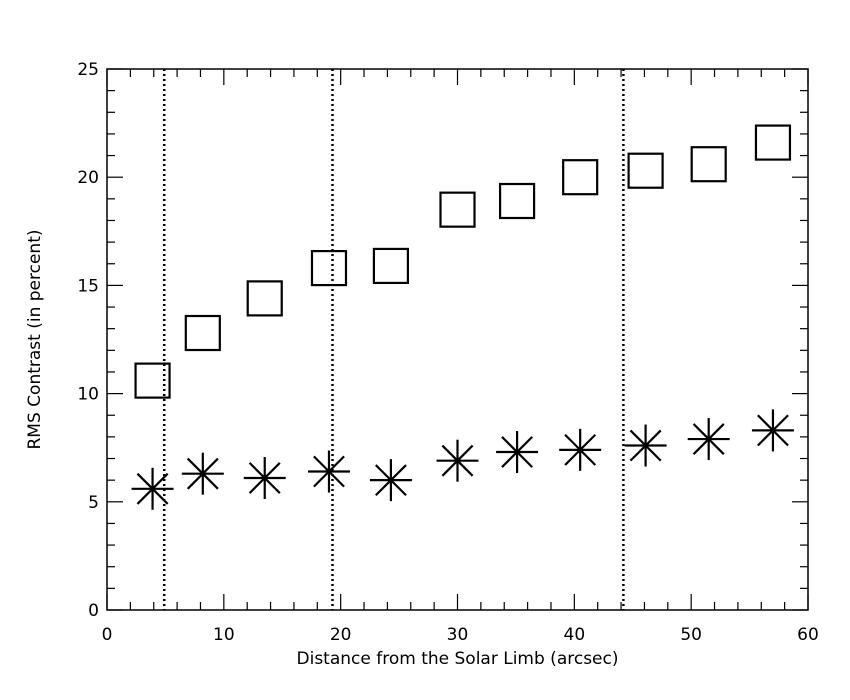 The image size is (850, 700). Describe the element at coordinates (93, 611) in the screenshot. I see `y-tick-label: 0` at that location.